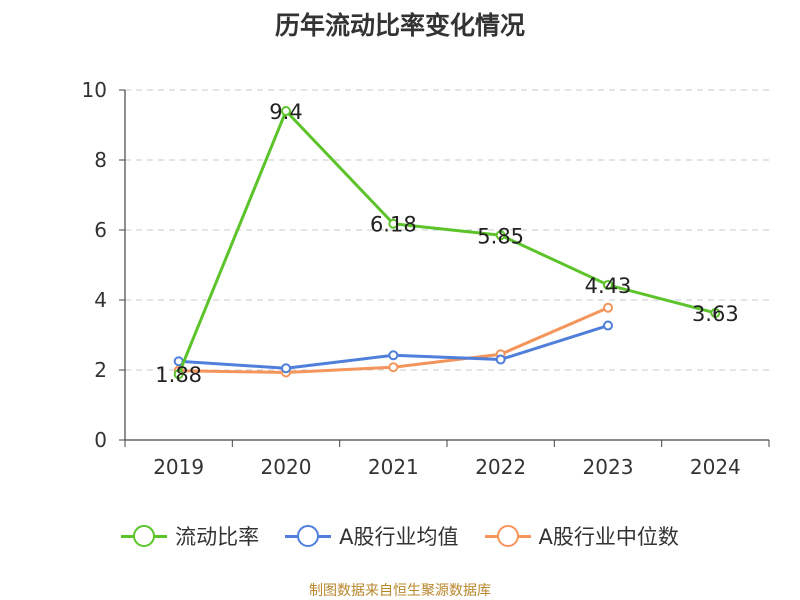  I want to click on x-tick-label: 2023, so click(608, 467).